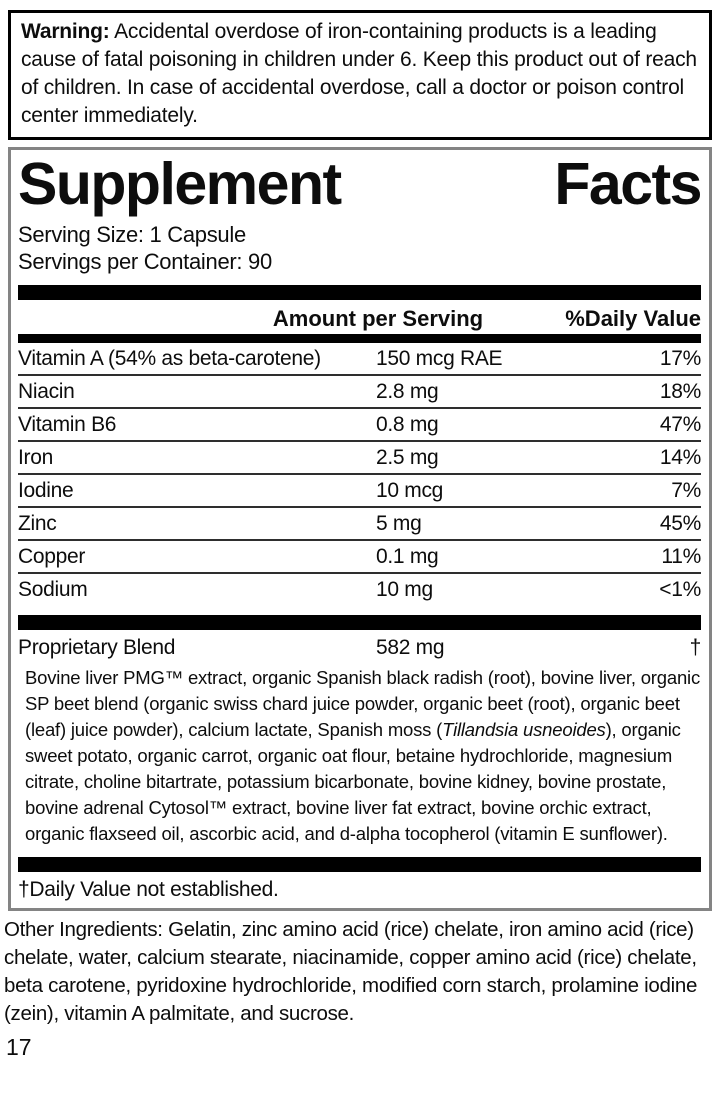 Image resolution: width=720 pixels, height=1116 pixels. I want to click on blend-amount: 582 mg, so click(410, 647).